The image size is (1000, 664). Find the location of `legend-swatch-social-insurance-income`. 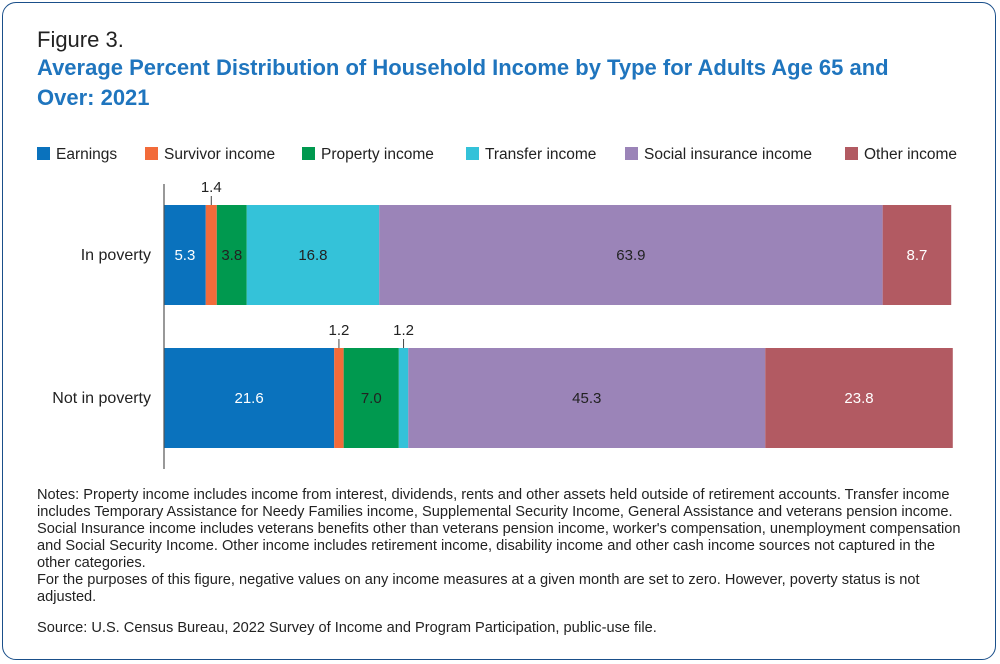

legend-swatch-social-insurance-income is located at coordinates (631, 153).